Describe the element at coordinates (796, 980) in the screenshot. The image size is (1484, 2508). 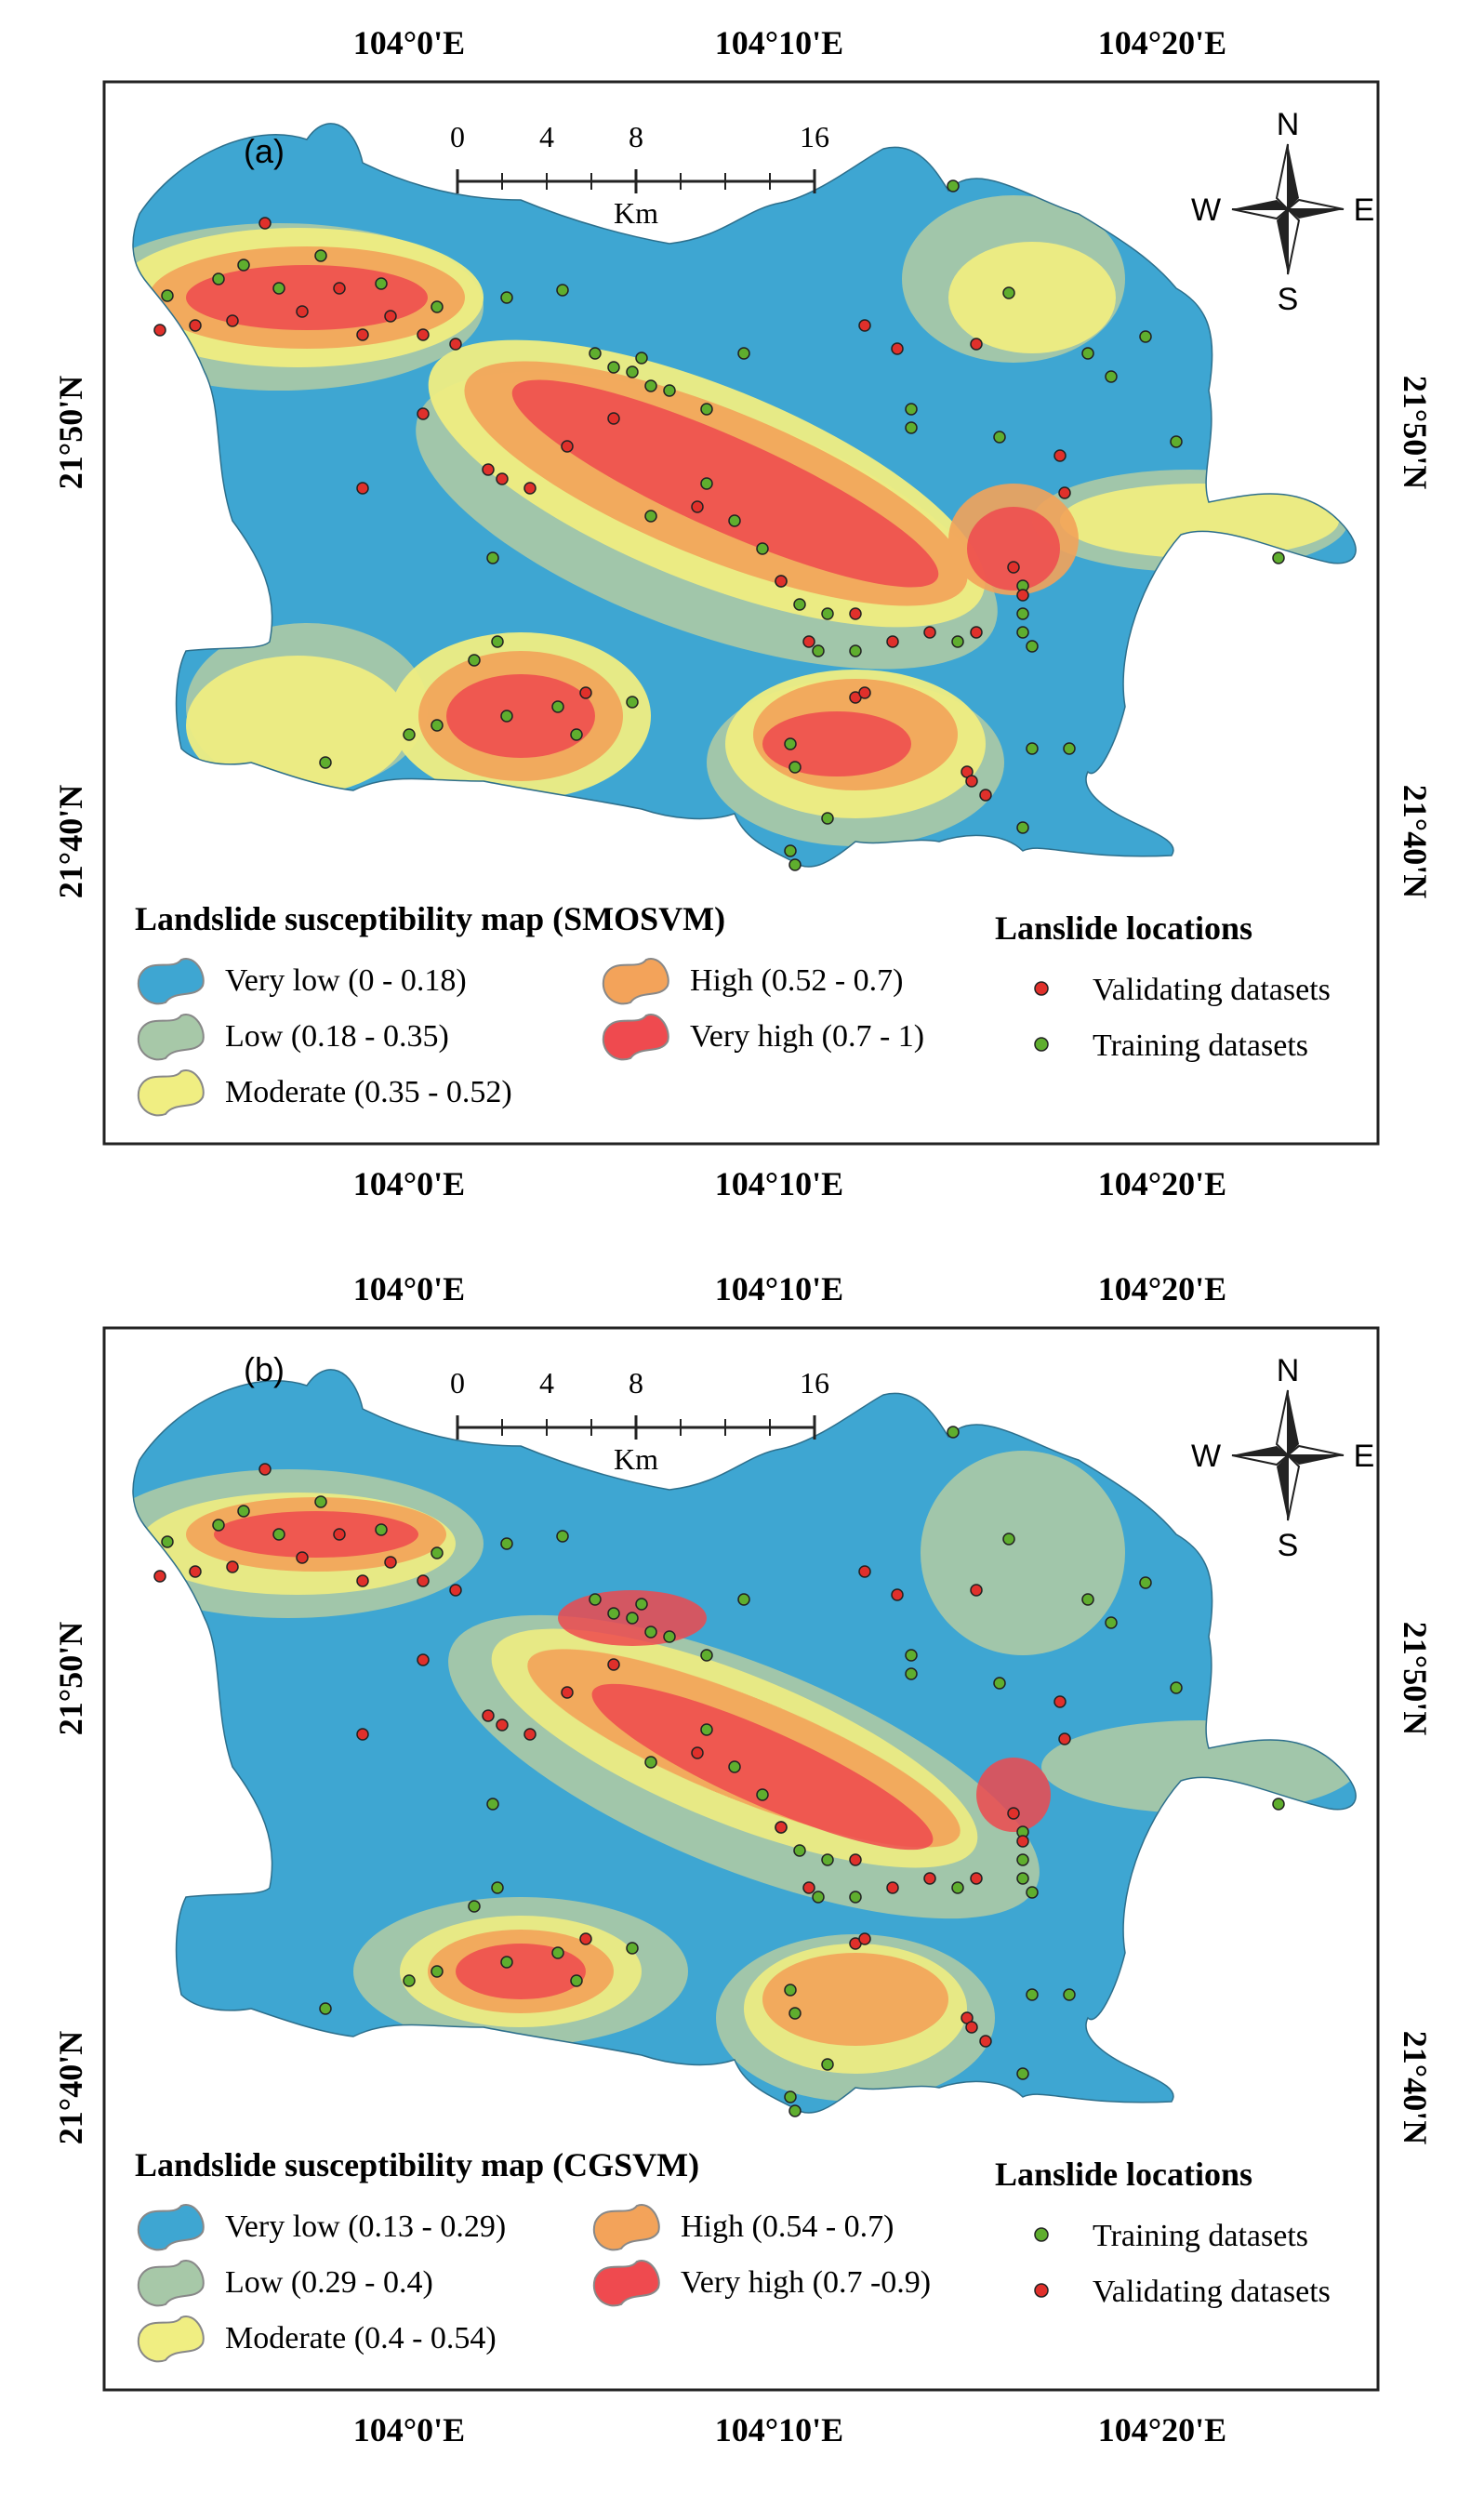
I see `legend-label: High (0.52 - 0.7)` at that location.